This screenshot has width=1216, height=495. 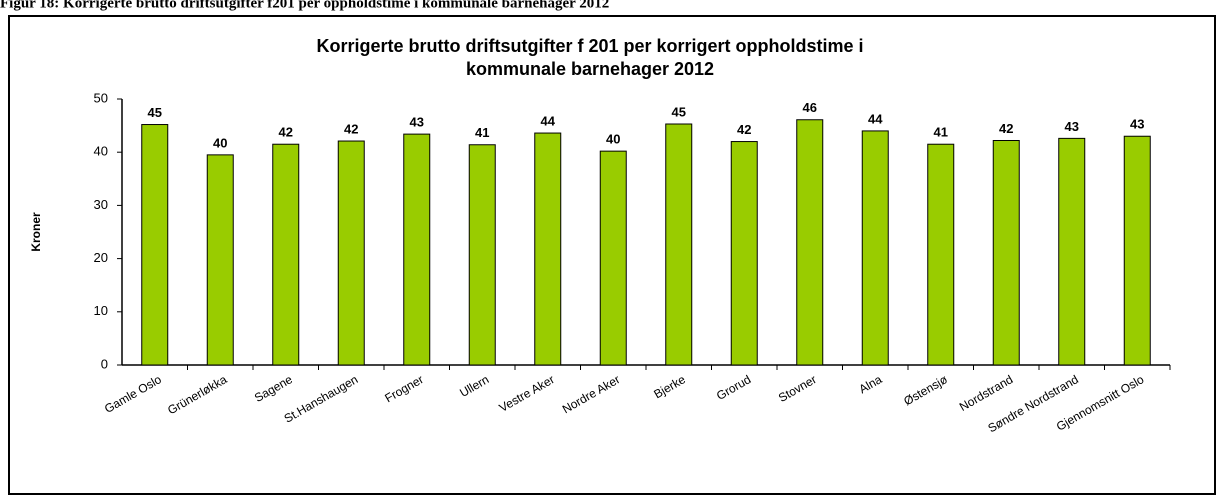 What do you see at coordinates (36, 232) in the screenshot?
I see `y-axis-label: Kroner` at bounding box center [36, 232].